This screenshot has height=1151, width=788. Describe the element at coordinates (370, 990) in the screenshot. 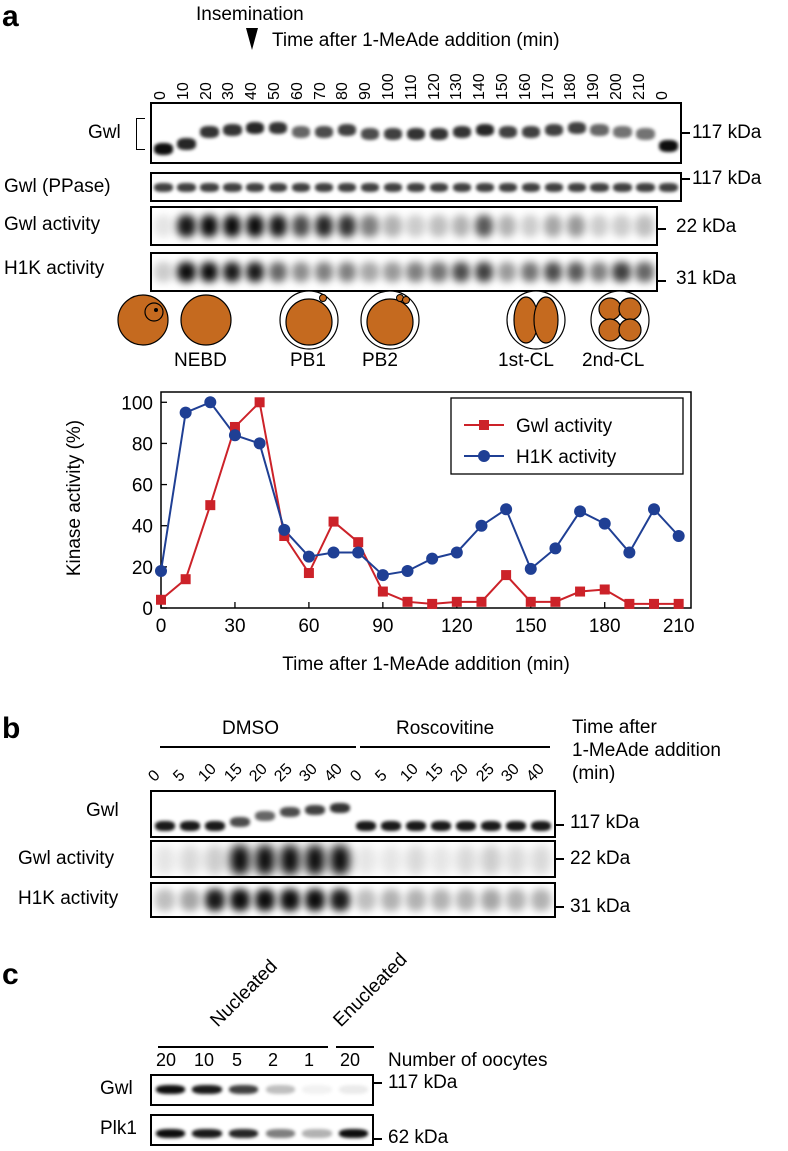

I see `group-enucleated: Enucleated` at that location.